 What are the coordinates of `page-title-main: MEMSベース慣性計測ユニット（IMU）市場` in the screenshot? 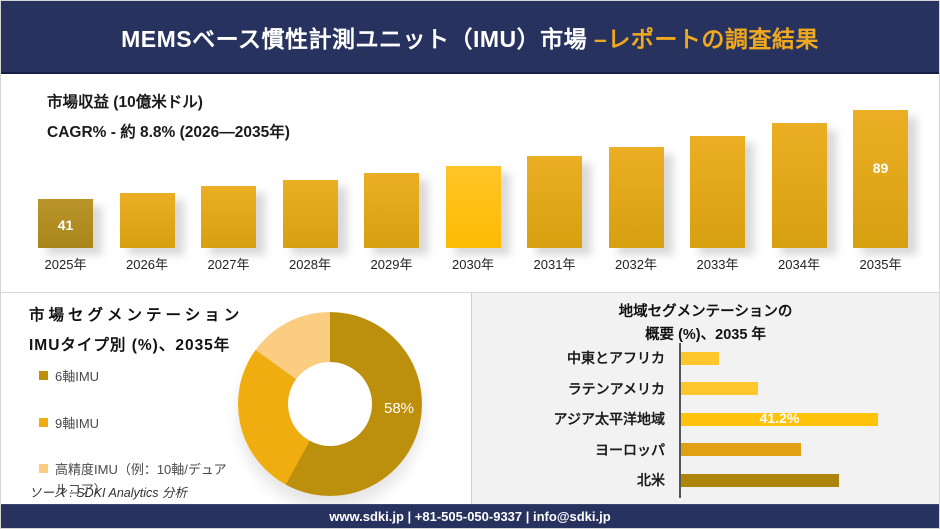 It's located at (358, 38).